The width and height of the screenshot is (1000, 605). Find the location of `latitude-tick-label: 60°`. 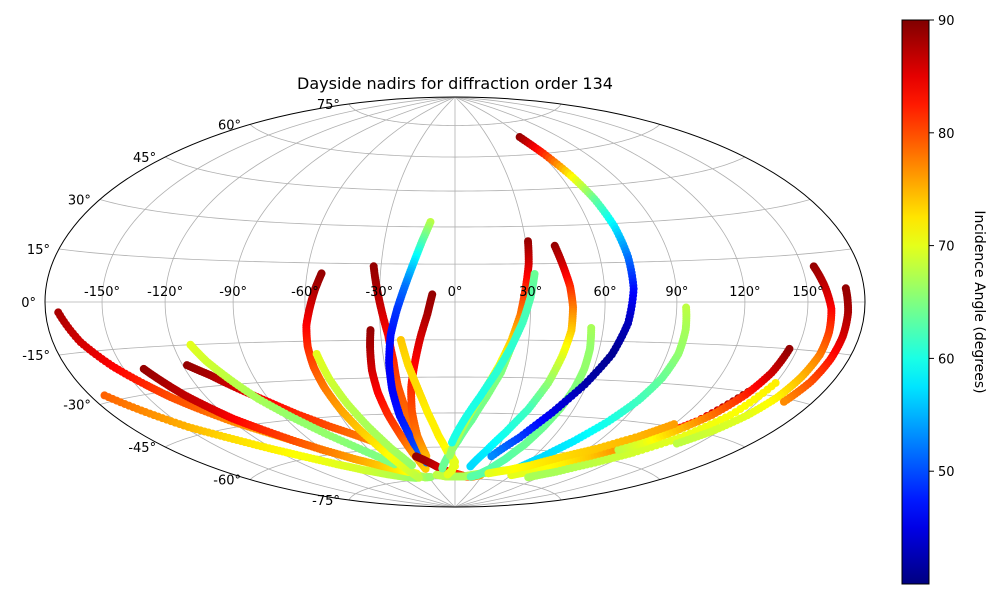

latitude-tick-label: 60° is located at coordinates (229, 125).